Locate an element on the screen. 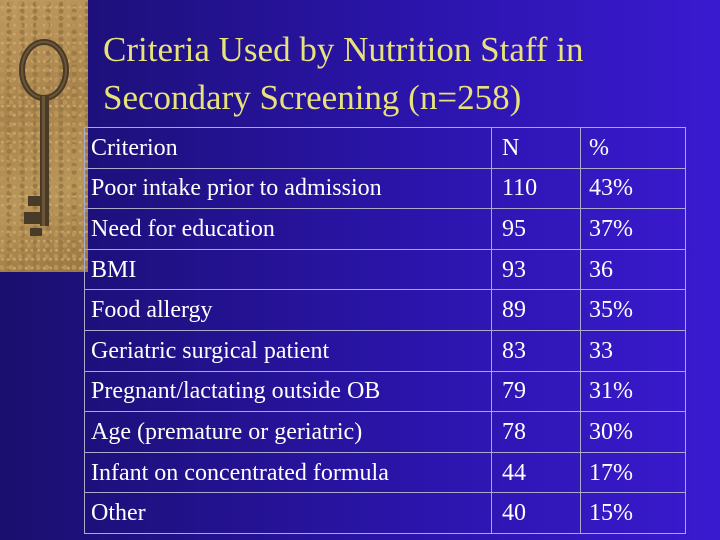 The height and width of the screenshot is (540, 720). table-row: Food allergy 89 35% is located at coordinates (385, 310).